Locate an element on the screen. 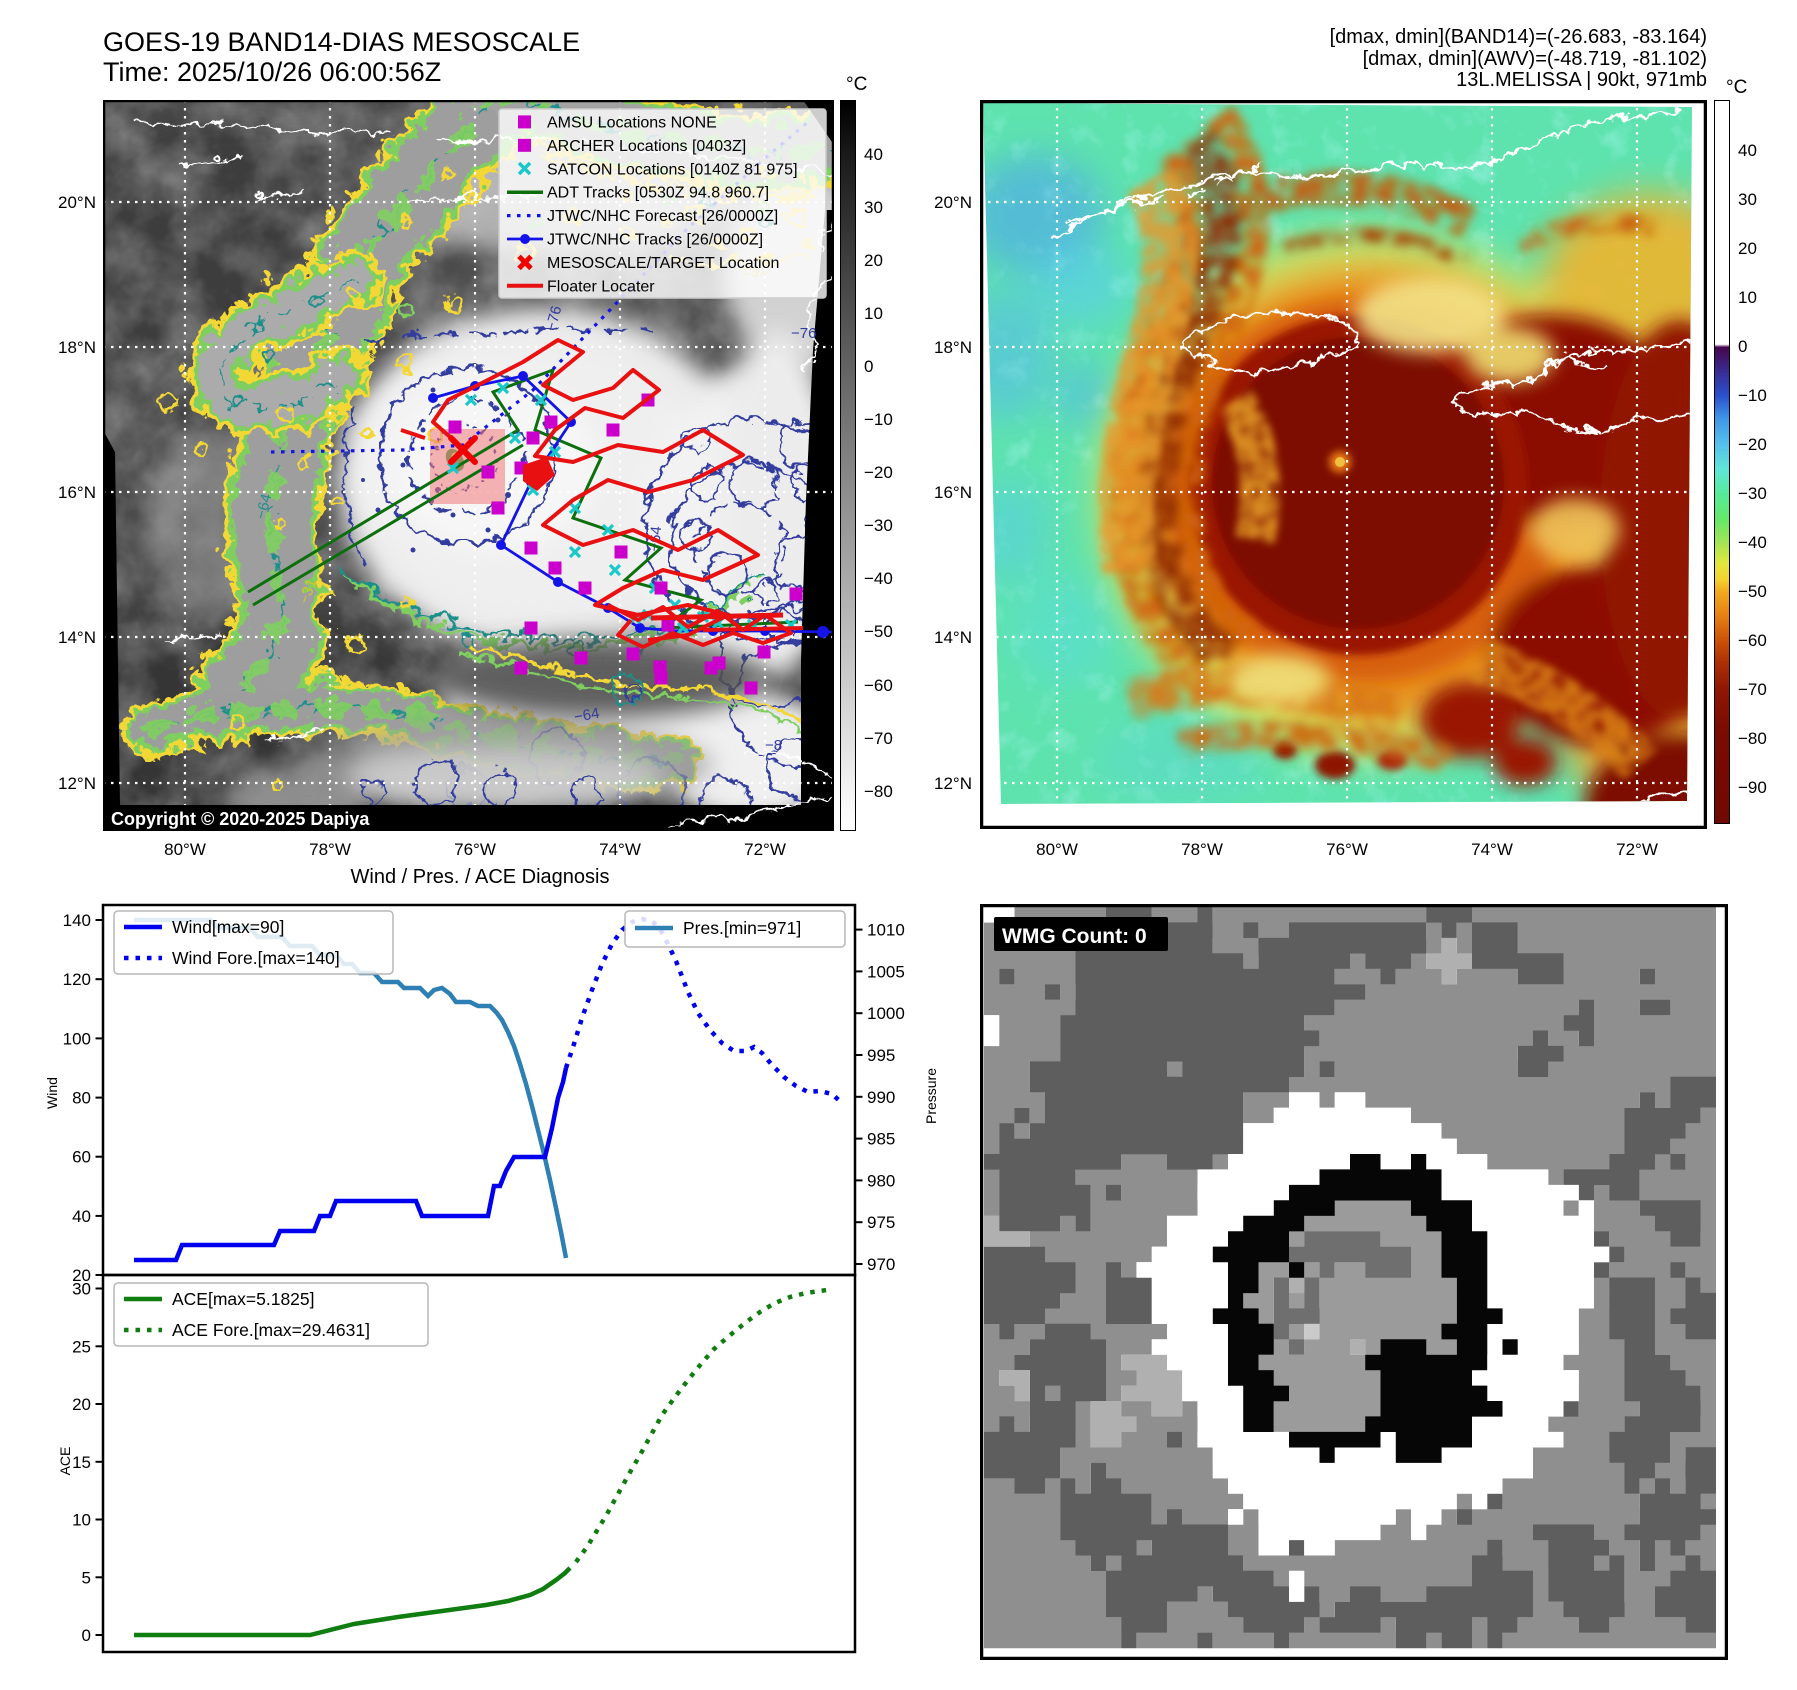  svg-text: 0 is located at coordinates (86, 1635).